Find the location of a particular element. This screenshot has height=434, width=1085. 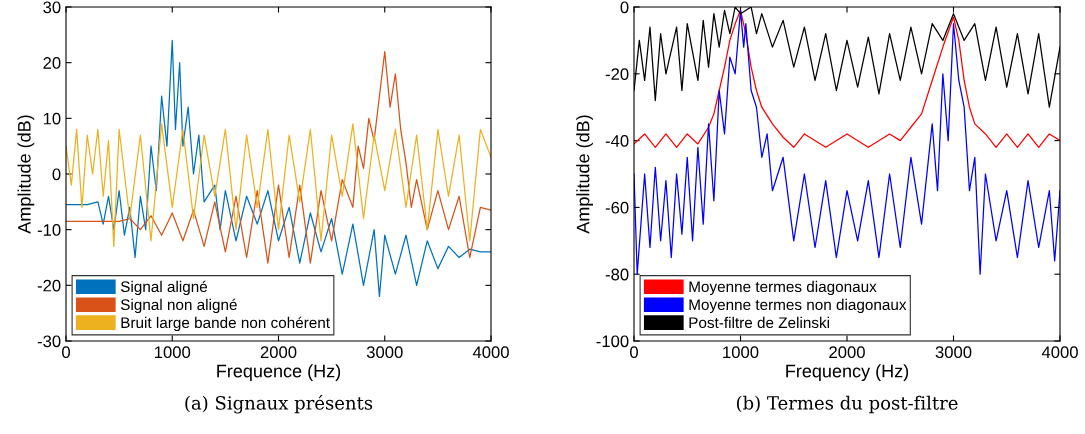

x-axis-title: Frequency (Hz) is located at coordinates (847, 373).